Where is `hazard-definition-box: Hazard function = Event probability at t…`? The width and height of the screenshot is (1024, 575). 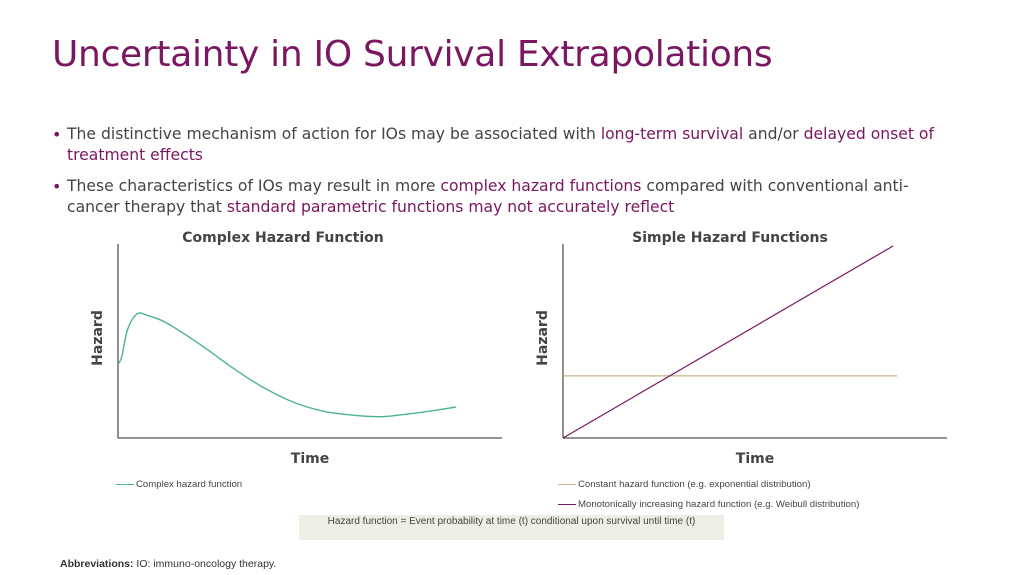 hazard-definition-box: Hazard function = Event probability at t… is located at coordinates (511, 527).